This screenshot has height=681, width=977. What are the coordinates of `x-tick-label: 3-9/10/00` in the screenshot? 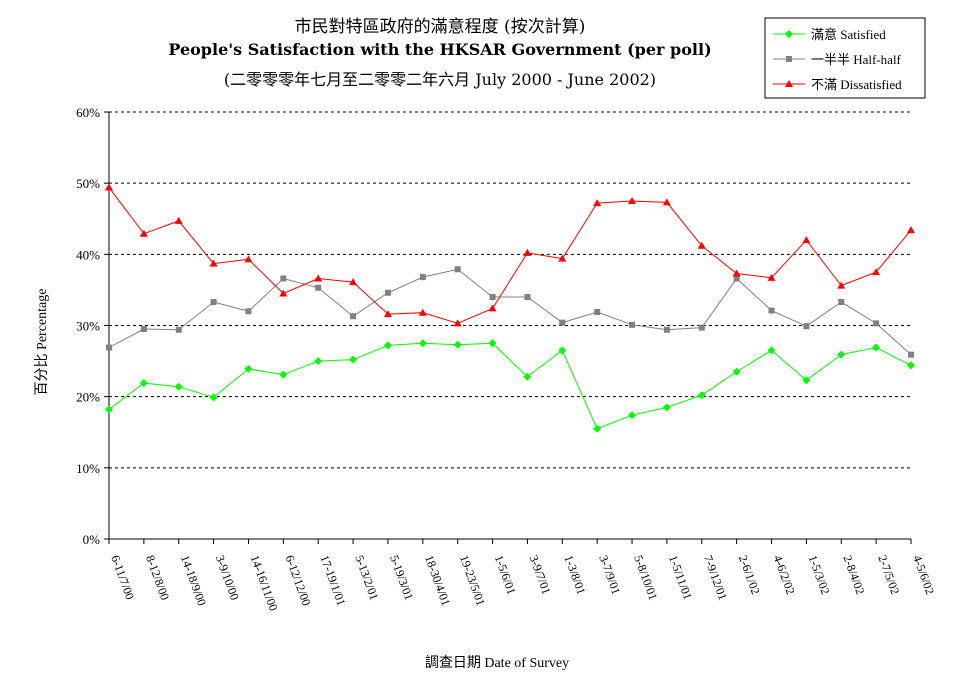 It's located at (227, 577).